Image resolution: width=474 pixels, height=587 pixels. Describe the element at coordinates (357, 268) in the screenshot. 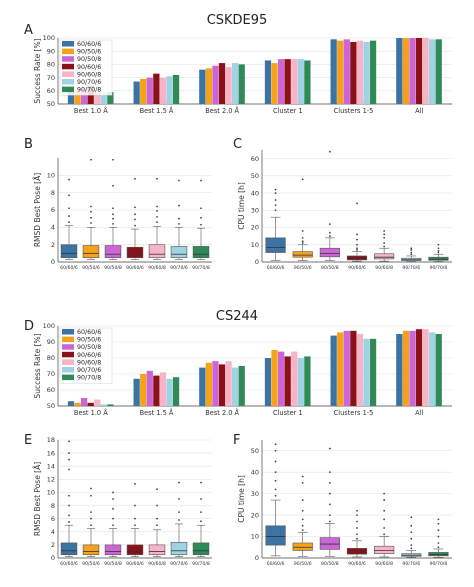

I see `panel-c-x-tick-label: 90/60/6` at that location.